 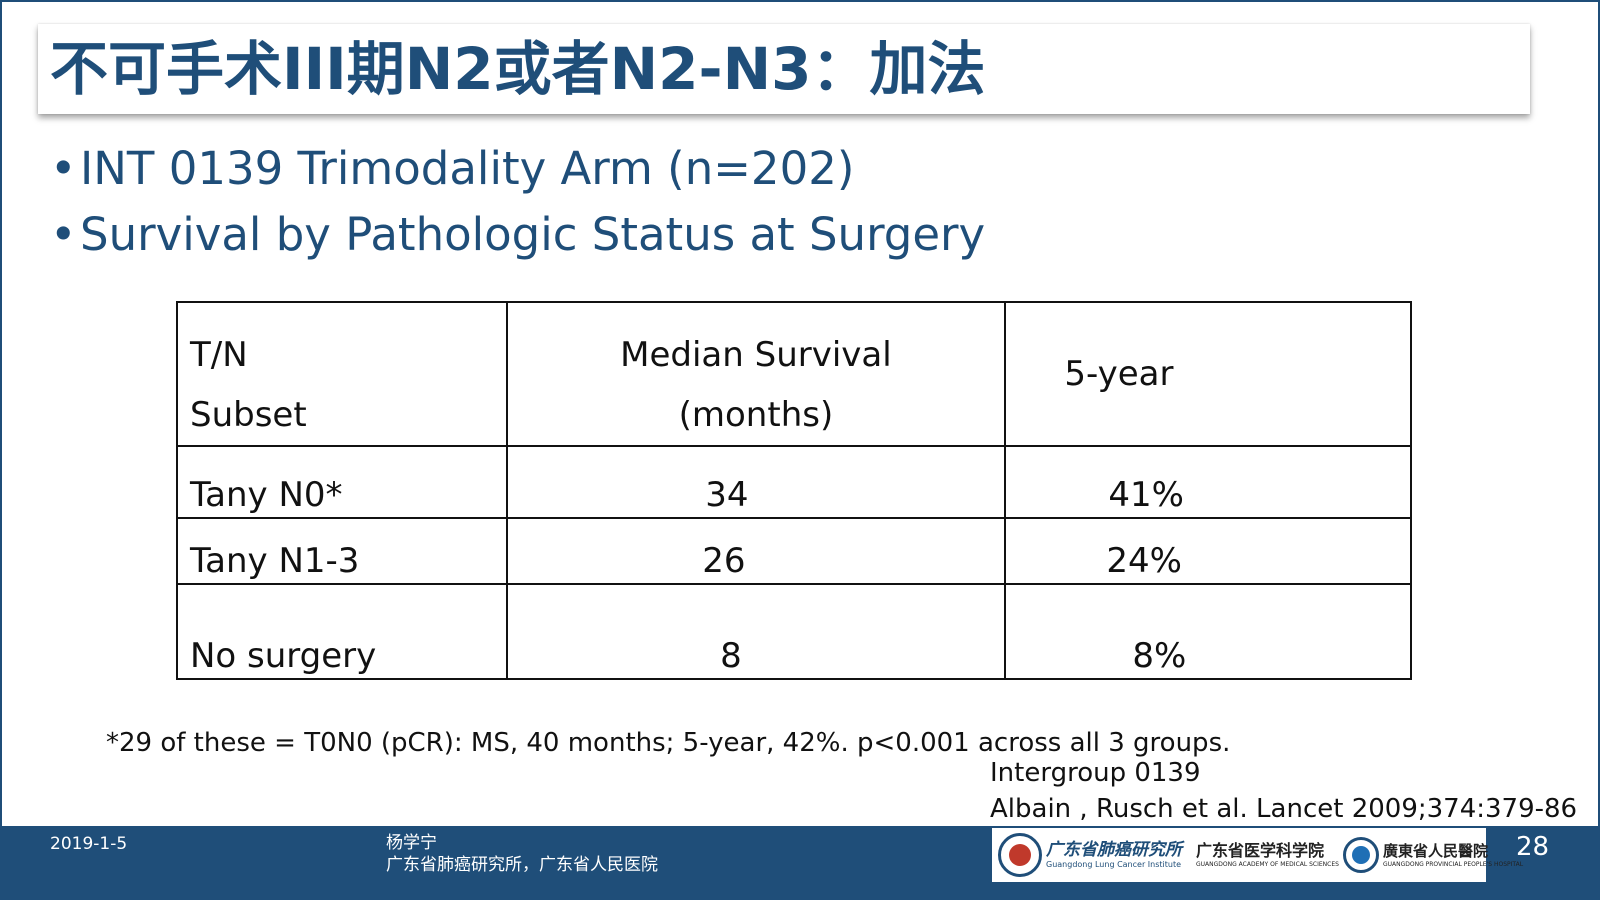 I want to click on logo3-en: GUANGDONG PROVINCIAL PEOPLE'S HOSPITAL, so click(x=1453, y=864).